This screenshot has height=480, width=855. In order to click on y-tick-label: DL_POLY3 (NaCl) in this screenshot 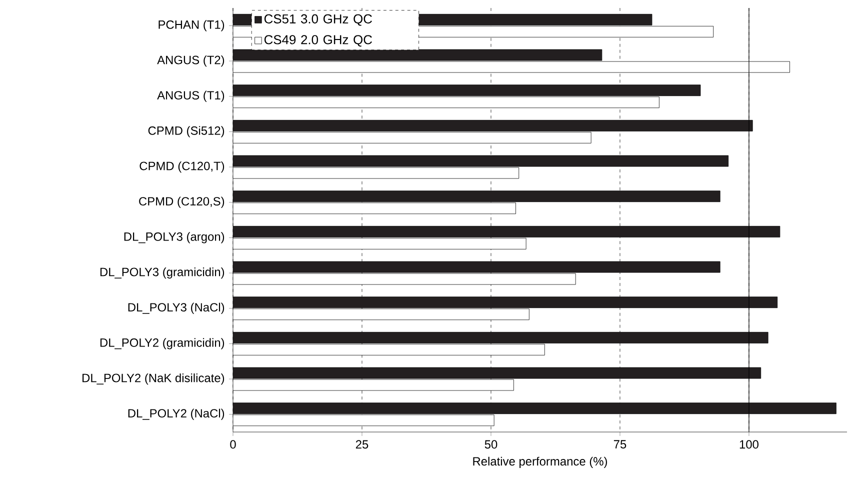, I will do `click(176, 308)`.